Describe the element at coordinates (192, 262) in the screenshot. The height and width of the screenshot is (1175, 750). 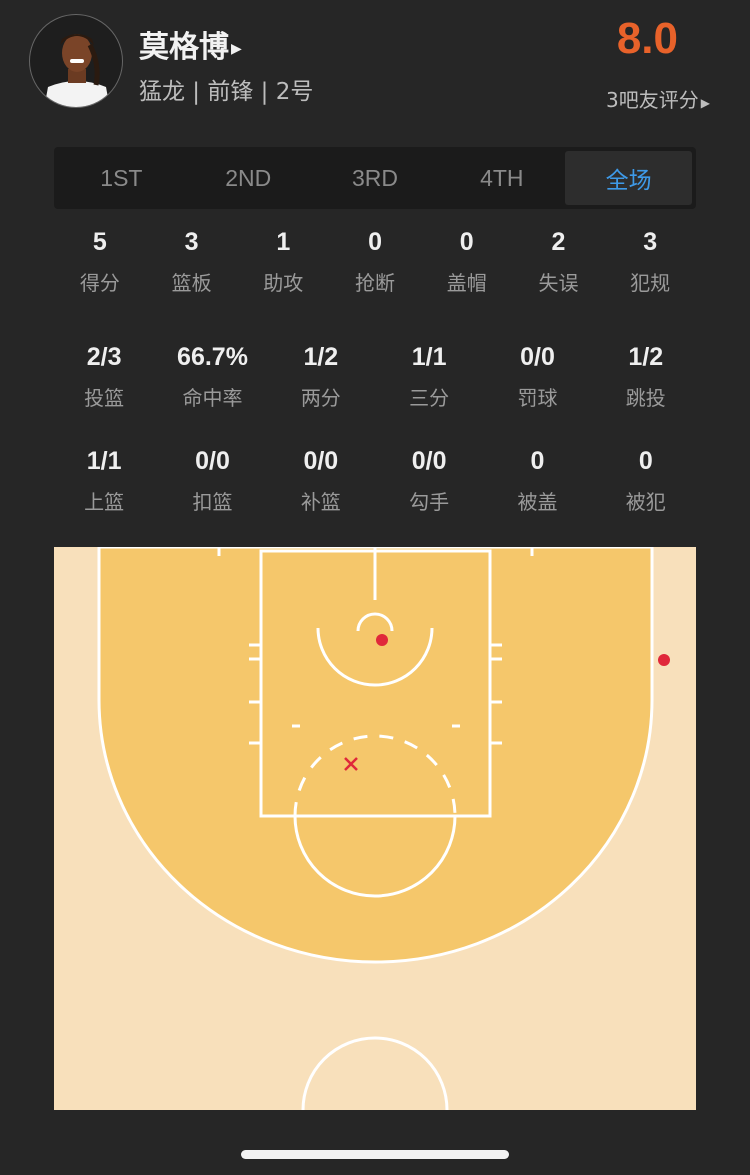
I see `stat-item: 3 篮板` at that location.